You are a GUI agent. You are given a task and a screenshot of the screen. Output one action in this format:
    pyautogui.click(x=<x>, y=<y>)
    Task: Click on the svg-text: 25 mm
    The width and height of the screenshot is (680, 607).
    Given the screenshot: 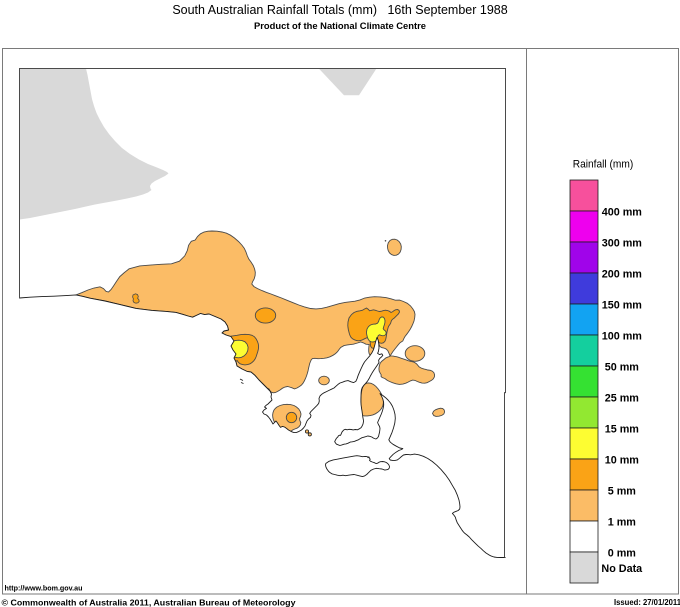 What is the action you would take?
    pyautogui.click(x=622, y=399)
    